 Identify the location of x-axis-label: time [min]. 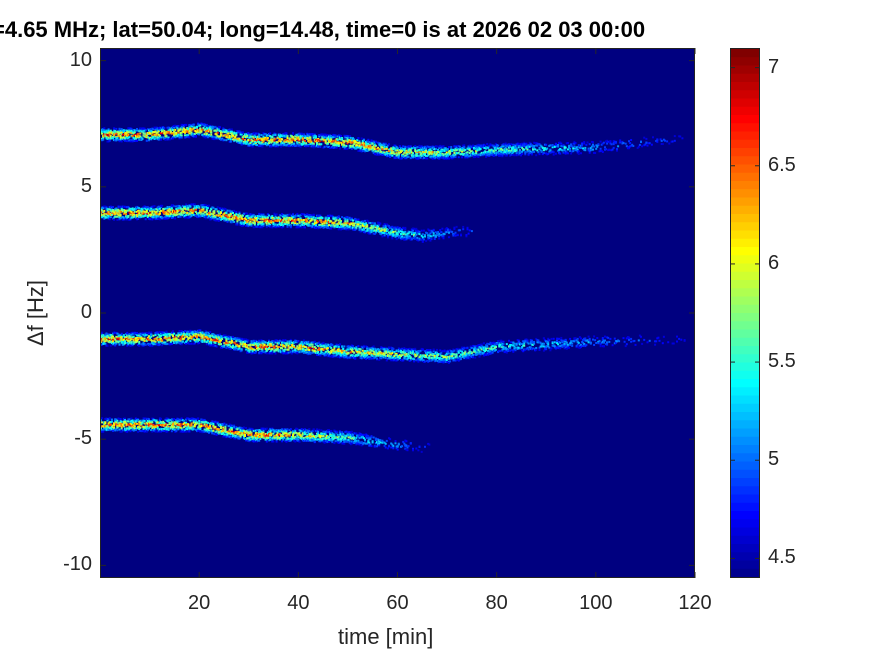
(386, 636).